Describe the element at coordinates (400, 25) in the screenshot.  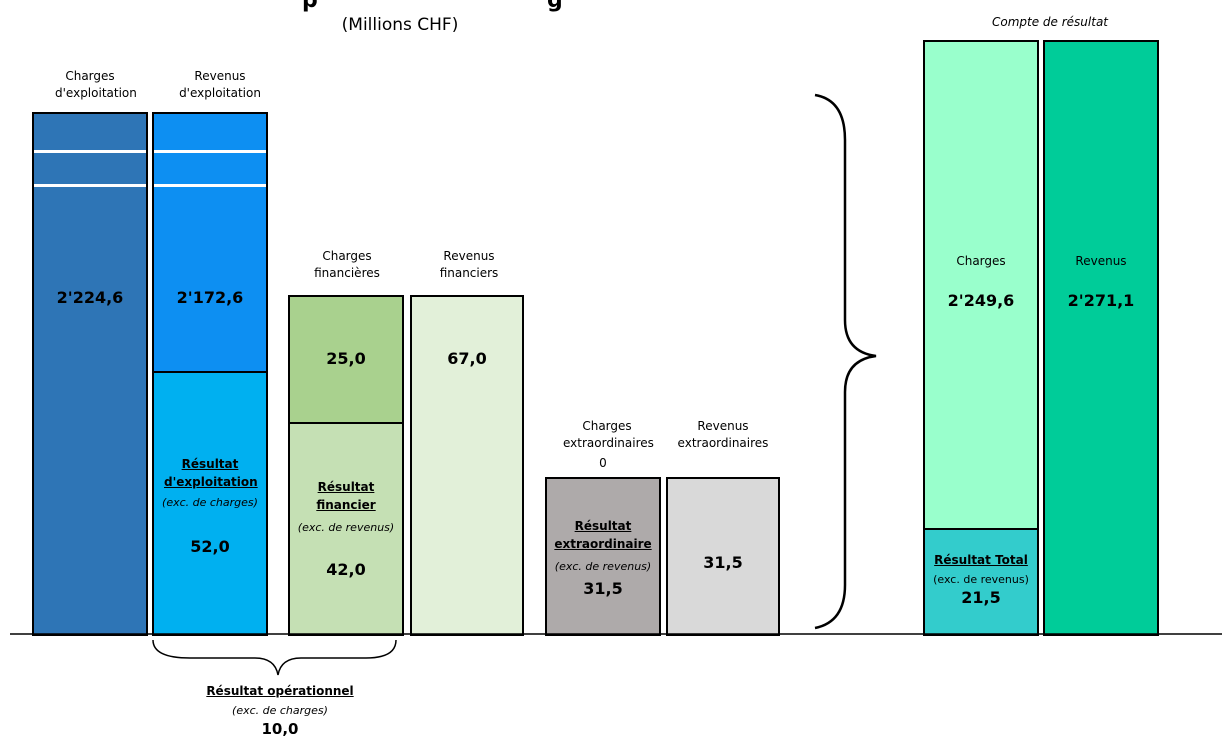
I see `chart-subtitle: (Millions CHF)` at that location.